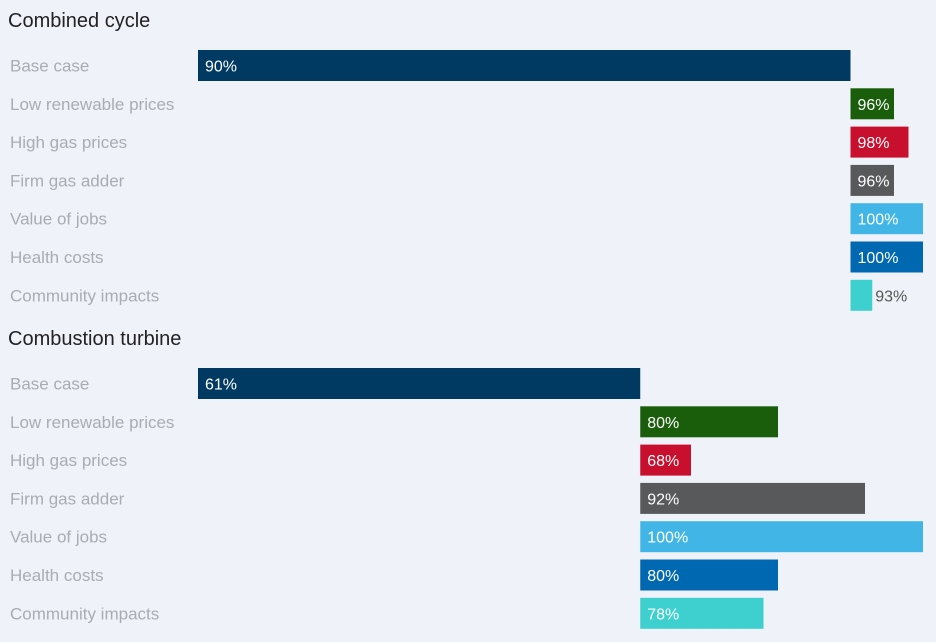 The width and height of the screenshot is (936, 642). What do you see at coordinates (891, 296) in the screenshot?
I see `value-label: 93%` at bounding box center [891, 296].